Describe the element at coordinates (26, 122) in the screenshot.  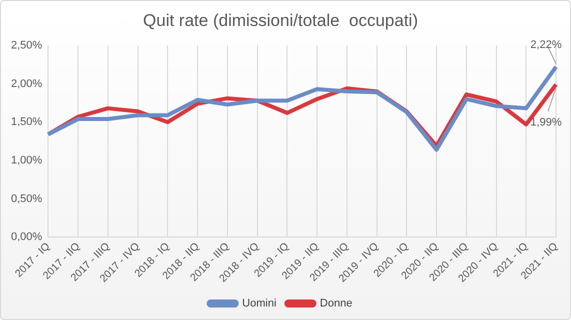
I see `y-tick-label: 1,50%` at that location.